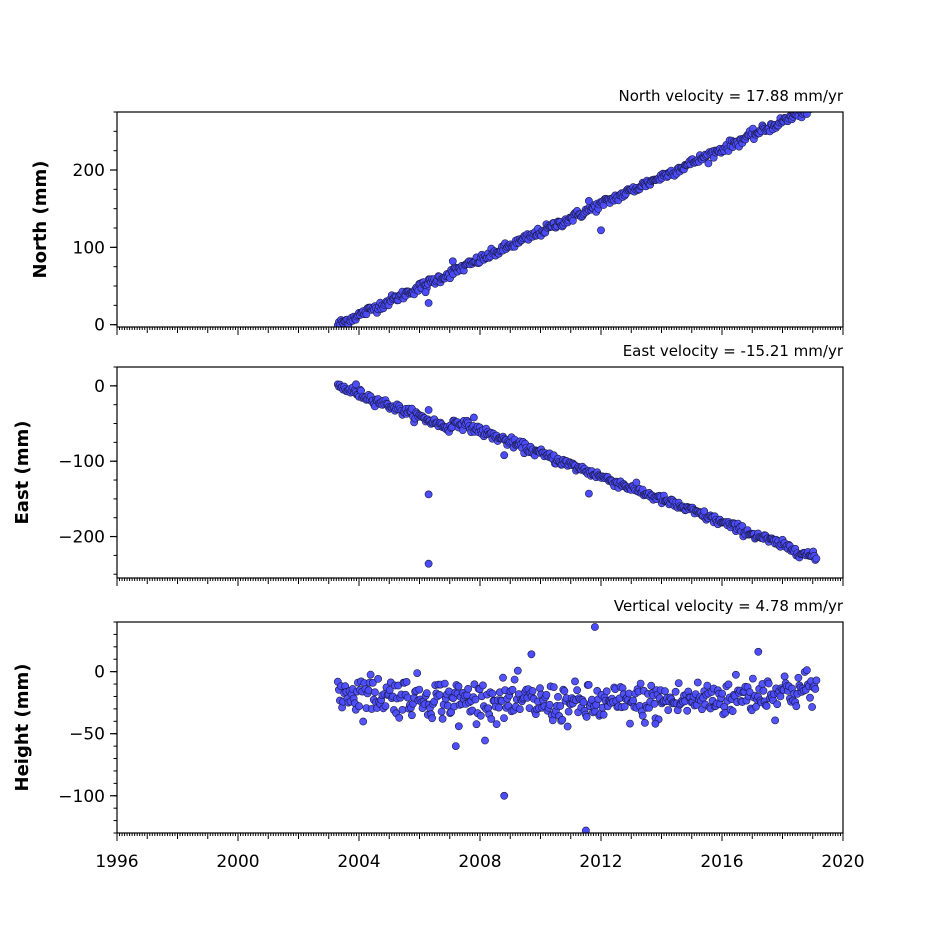  Describe the element at coordinates (733, 351) in the screenshot. I see `east-velocity-label: East velocity = -15.21 mm/yr` at that location.